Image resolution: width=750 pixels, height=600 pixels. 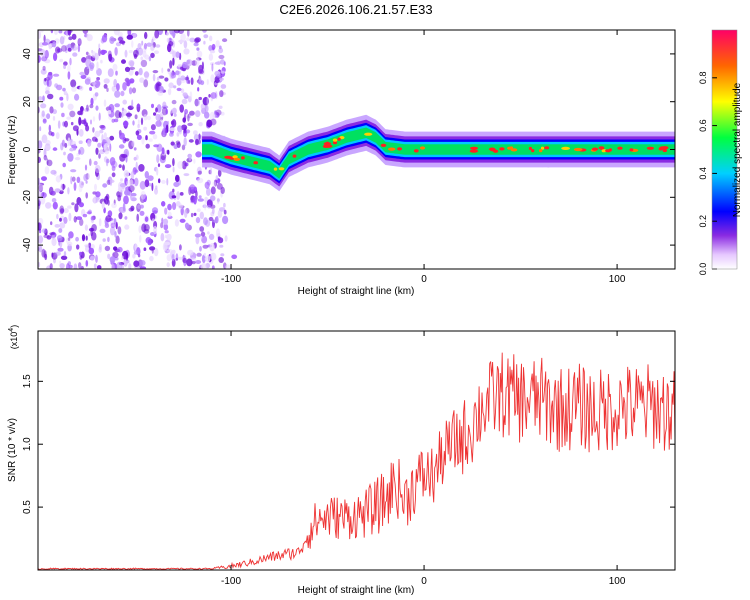 What do you see at coordinates (724, 149) in the screenshot?
I see `colorbar-frame` at bounding box center [724, 149].